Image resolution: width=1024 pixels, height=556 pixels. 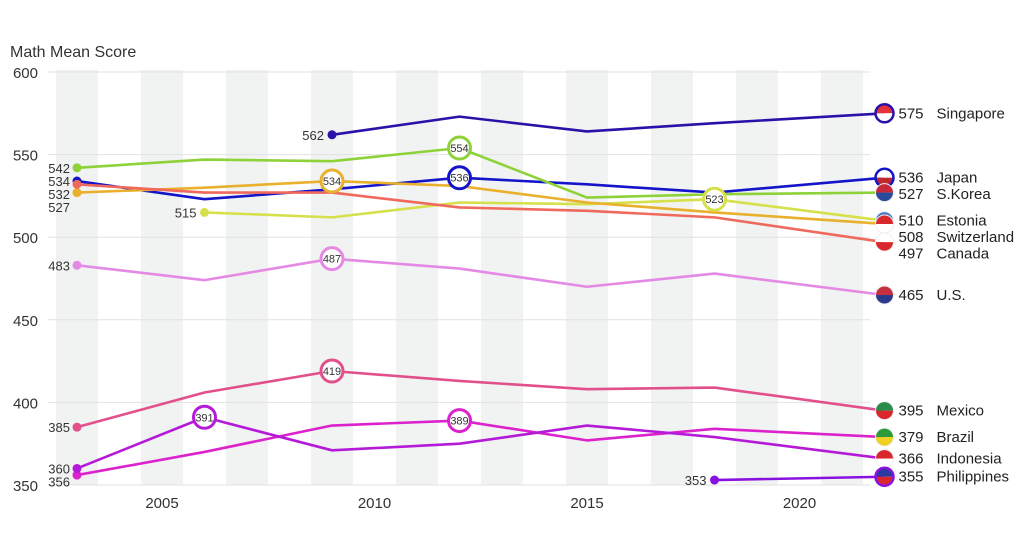 I want to click on start-value-label: 534, so click(x=59, y=181).